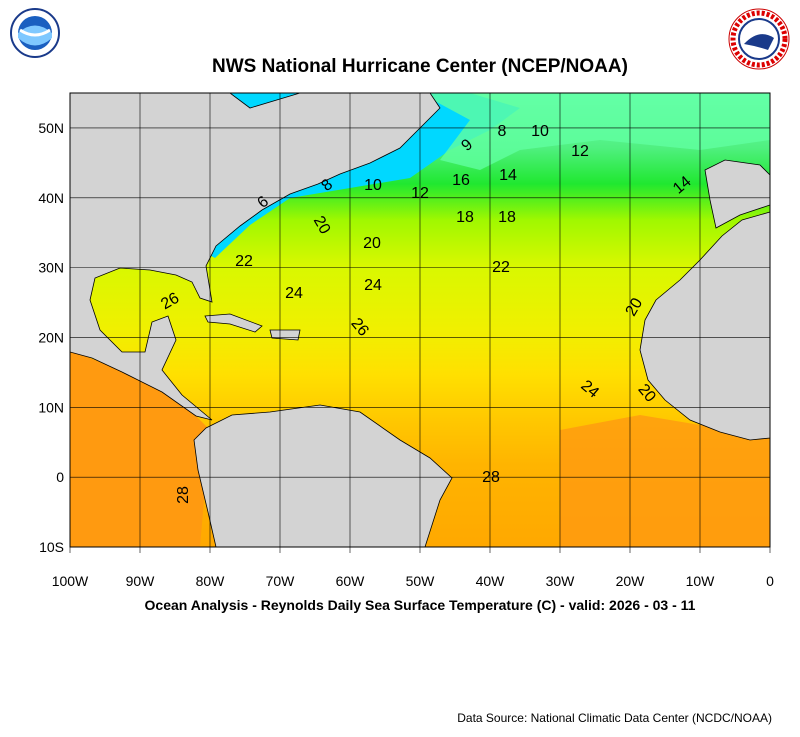  What do you see at coordinates (285, 335) in the screenshot?
I see `land-hispaniola` at bounding box center [285, 335].